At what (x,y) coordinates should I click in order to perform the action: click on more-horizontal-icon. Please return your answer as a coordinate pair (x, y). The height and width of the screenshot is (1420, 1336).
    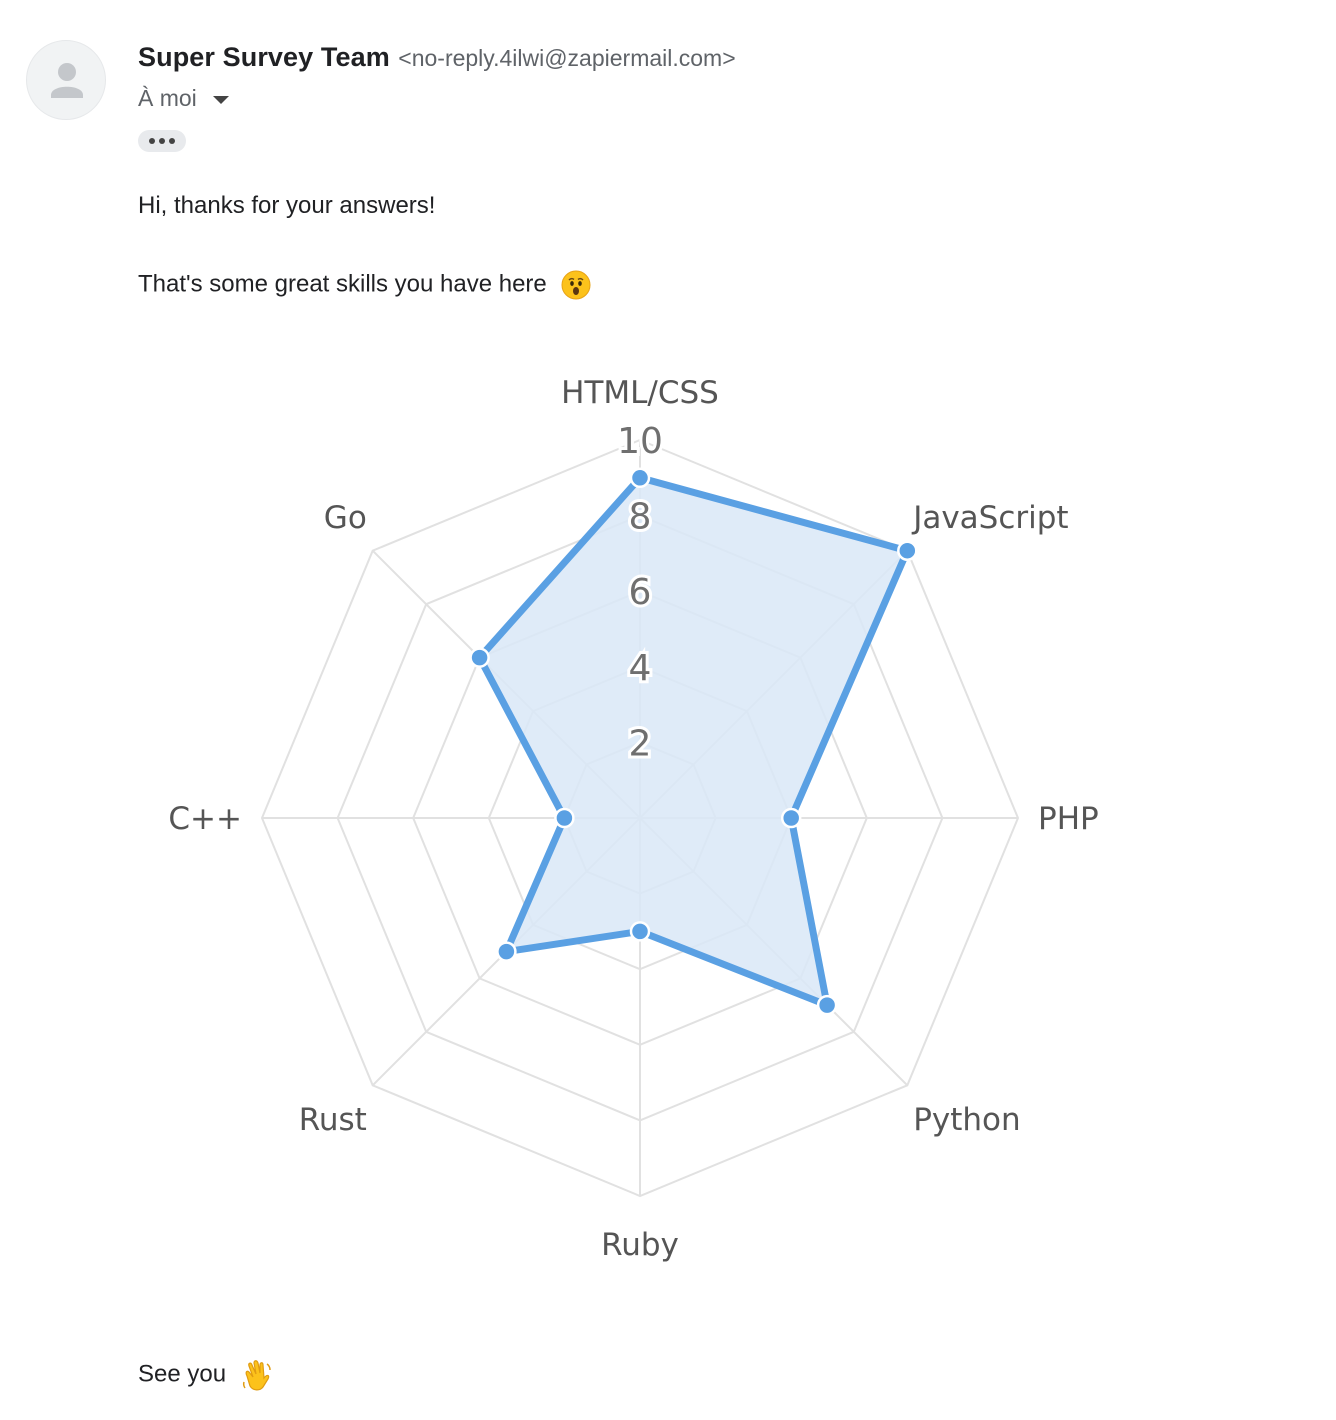
    Looking at the image, I should click on (162, 141).